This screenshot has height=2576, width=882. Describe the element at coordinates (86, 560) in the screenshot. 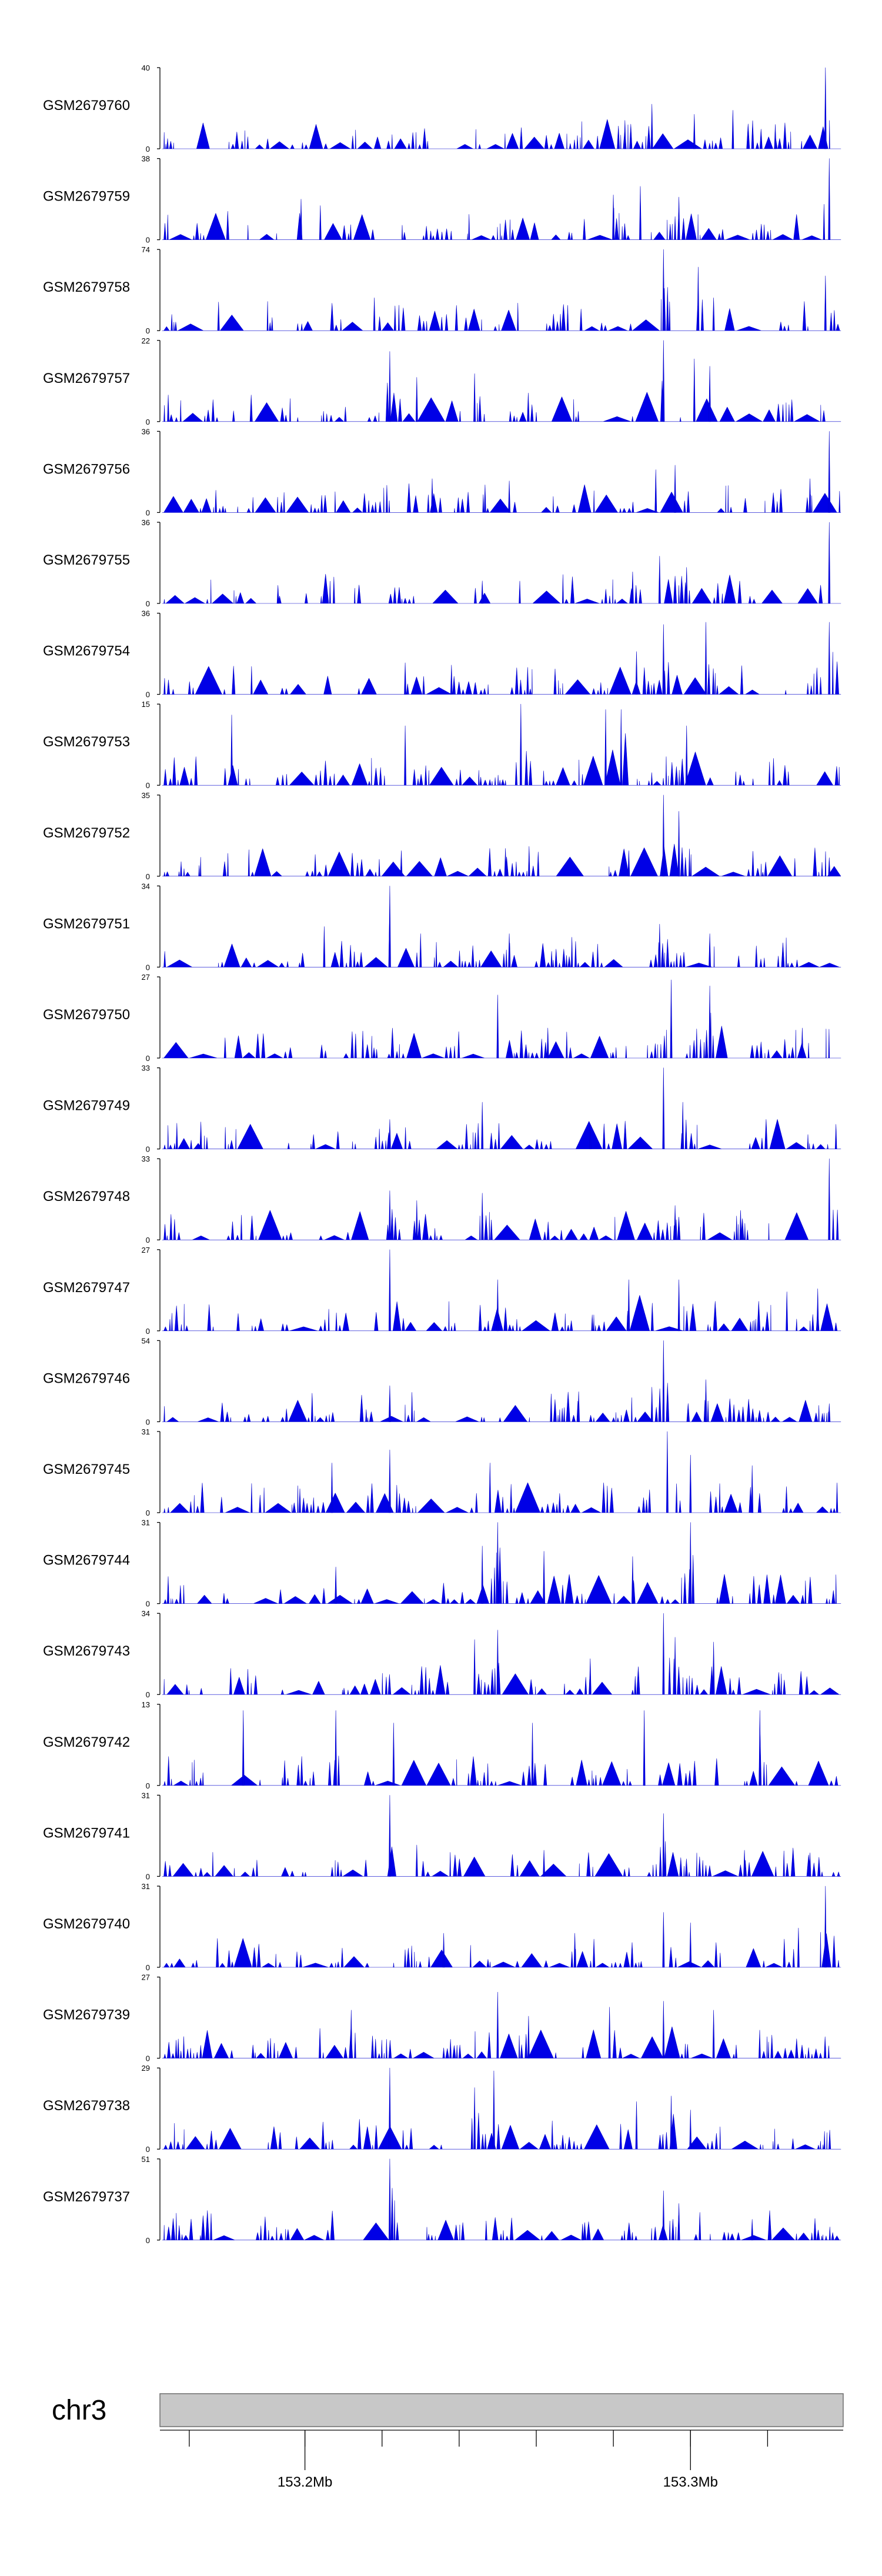

I see `track-name-label: GSM2679755` at that location.